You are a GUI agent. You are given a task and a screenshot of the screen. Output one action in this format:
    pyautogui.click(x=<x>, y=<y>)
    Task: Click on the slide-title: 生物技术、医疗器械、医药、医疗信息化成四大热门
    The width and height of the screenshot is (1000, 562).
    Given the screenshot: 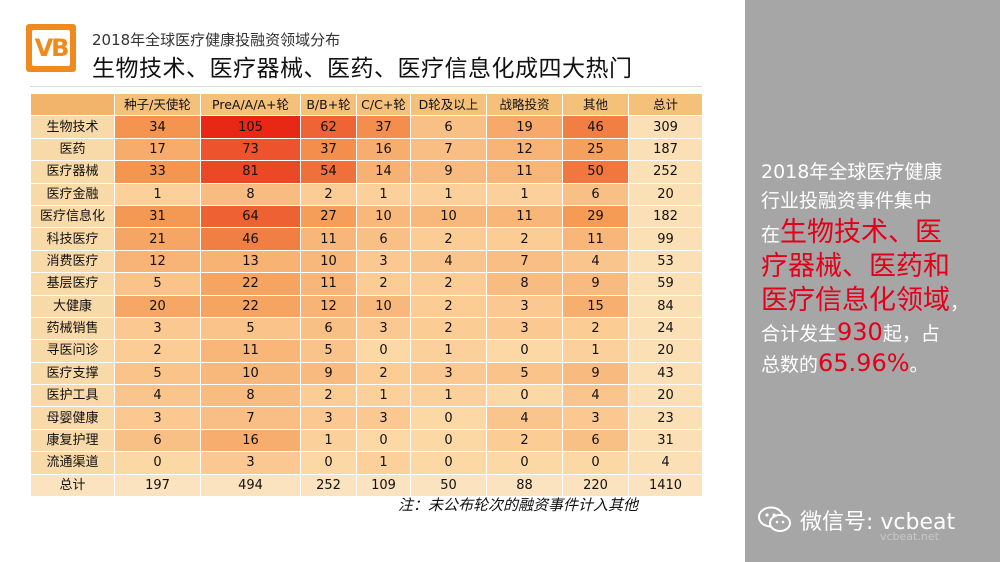 What is the action you would take?
    pyautogui.click(x=362, y=69)
    